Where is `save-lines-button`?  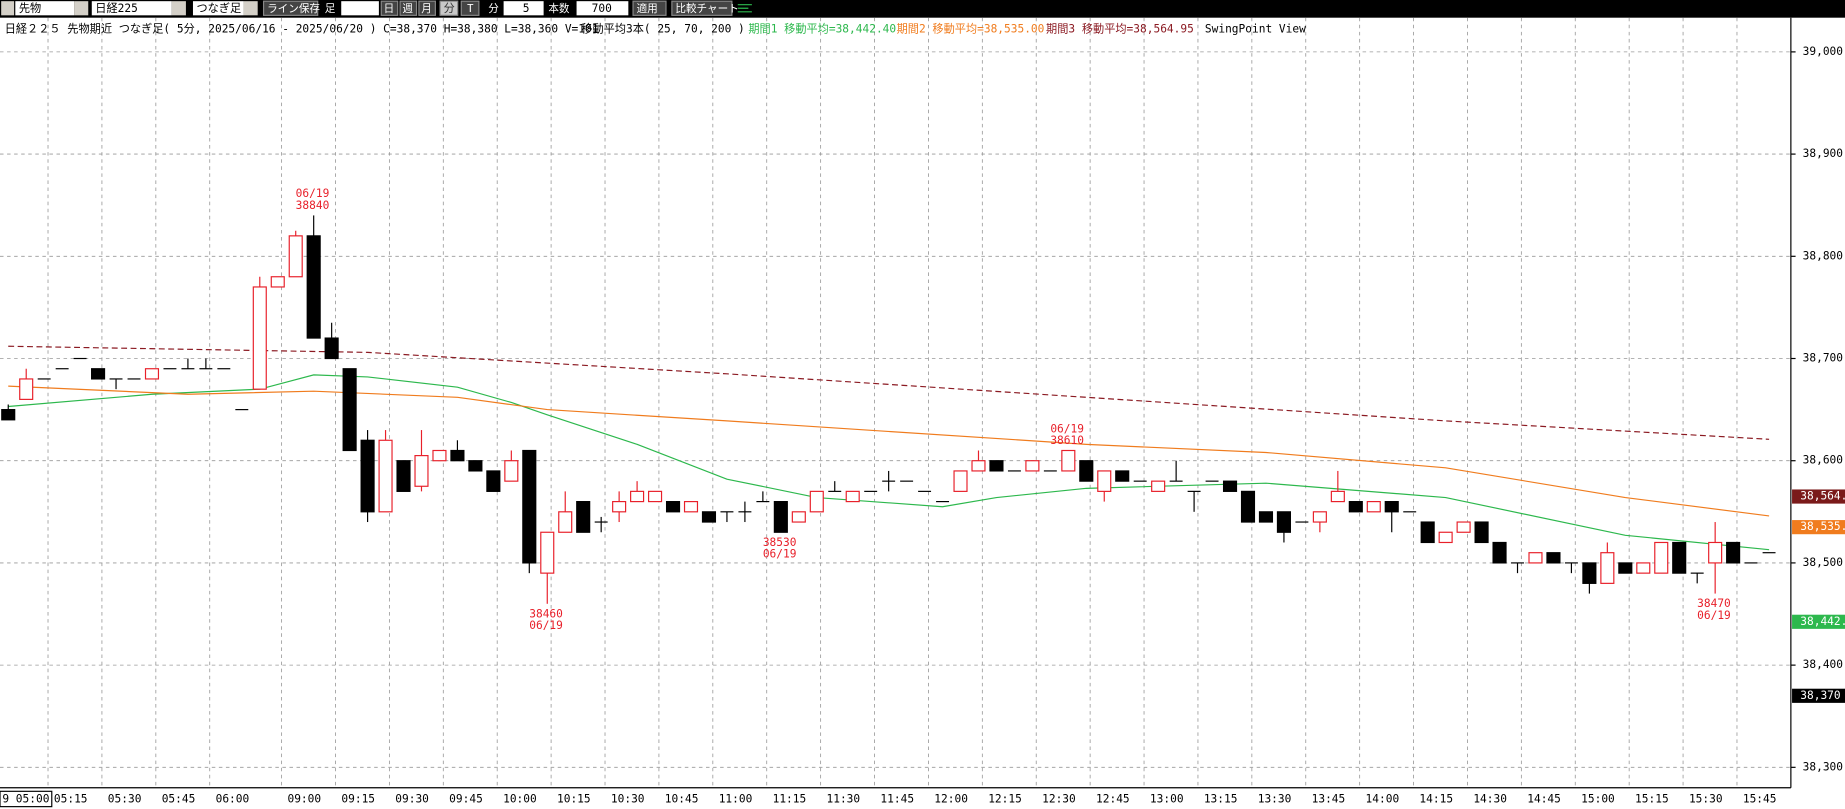
save-lines-button is located at coordinates (290, 8).